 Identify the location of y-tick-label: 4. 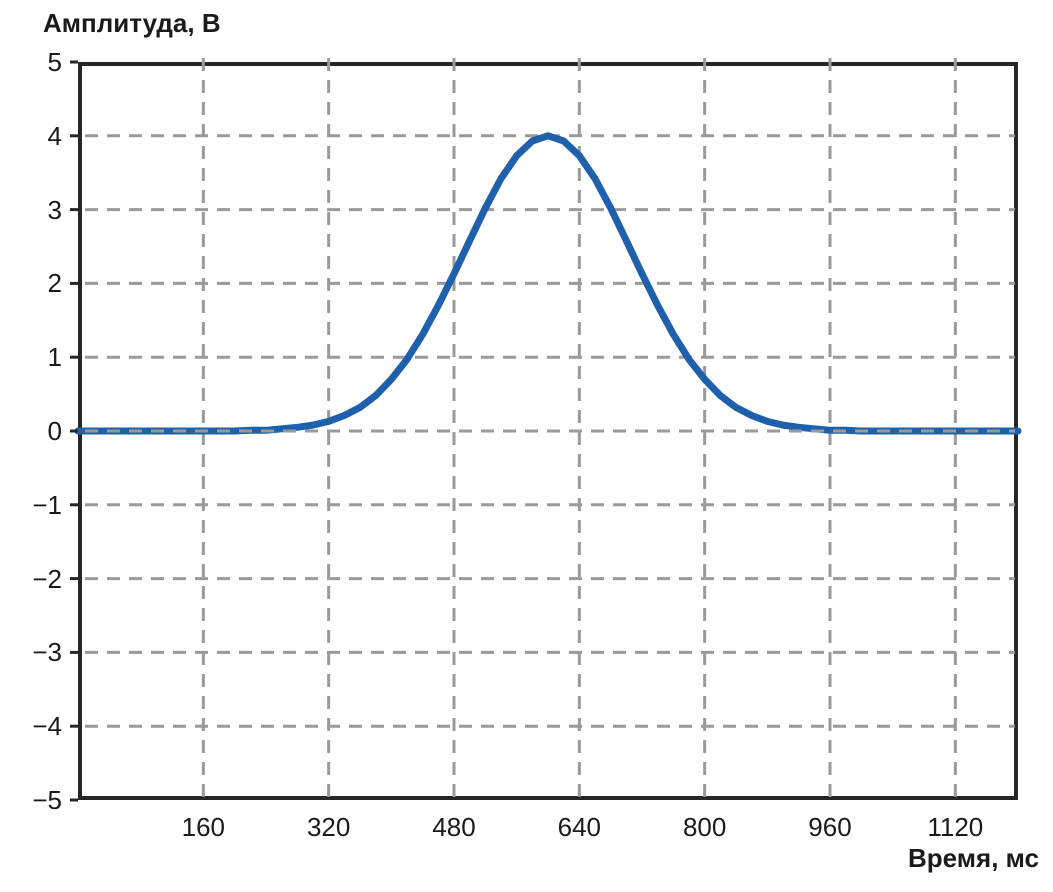
(54, 135).